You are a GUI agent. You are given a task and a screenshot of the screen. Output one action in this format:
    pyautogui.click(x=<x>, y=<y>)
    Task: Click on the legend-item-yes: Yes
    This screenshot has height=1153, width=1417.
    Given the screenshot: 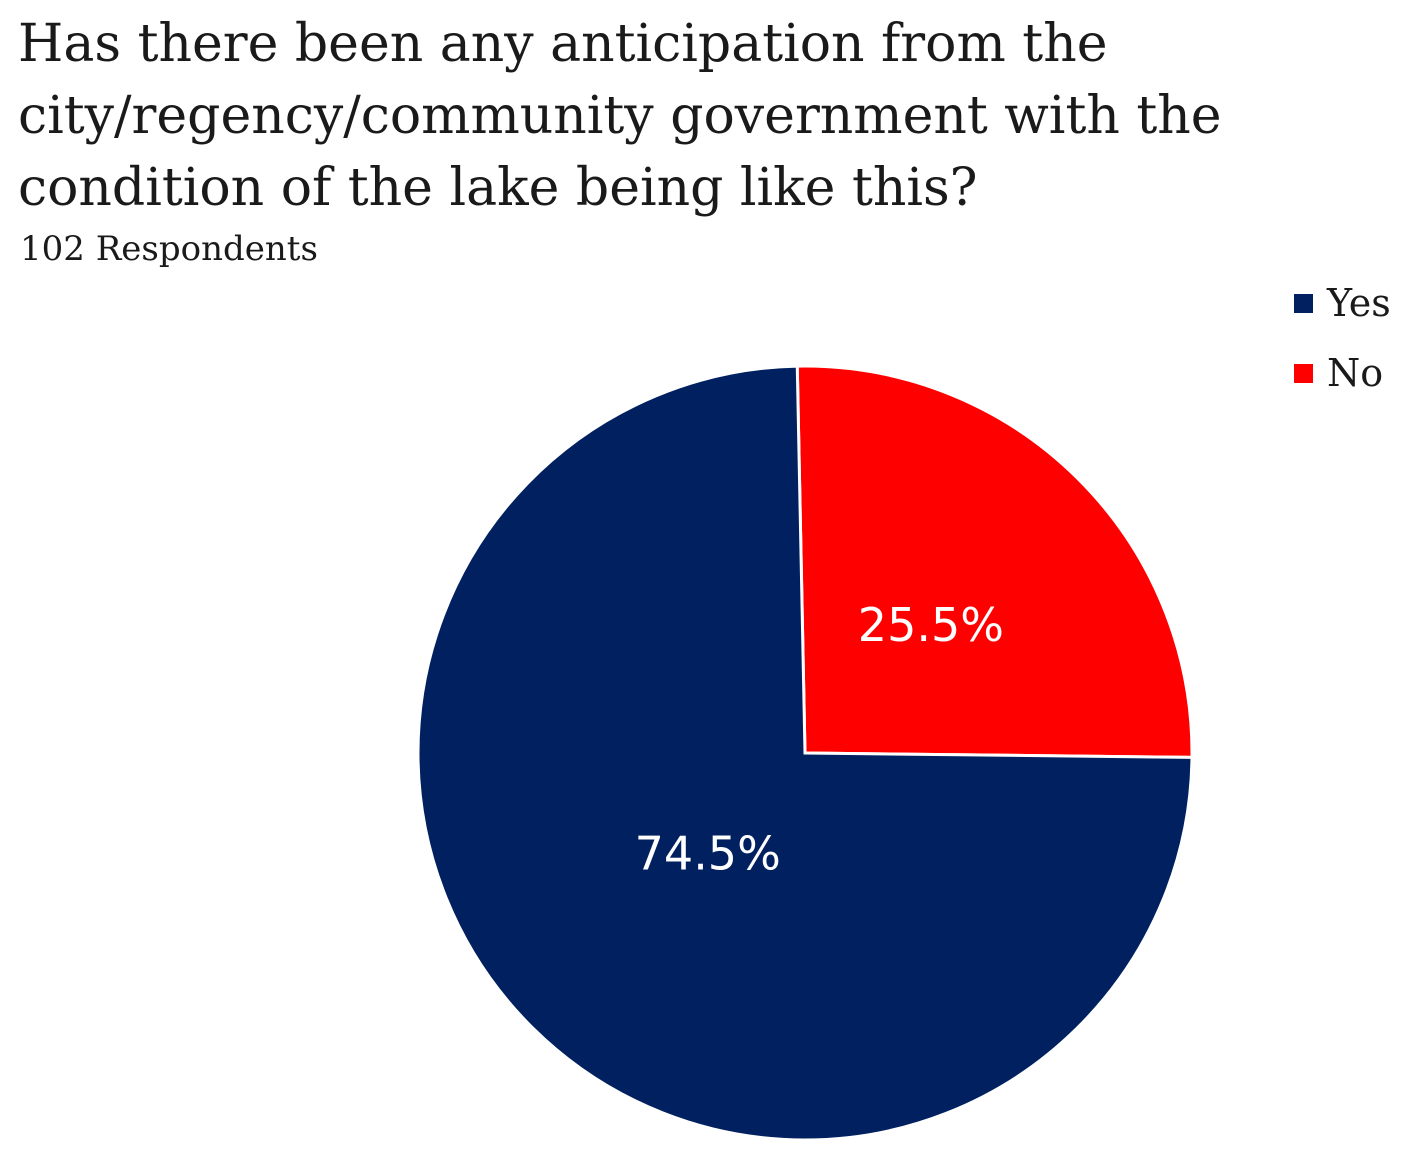 What is the action you would take?
    pyautogui.click(x=1342, y=303)
    